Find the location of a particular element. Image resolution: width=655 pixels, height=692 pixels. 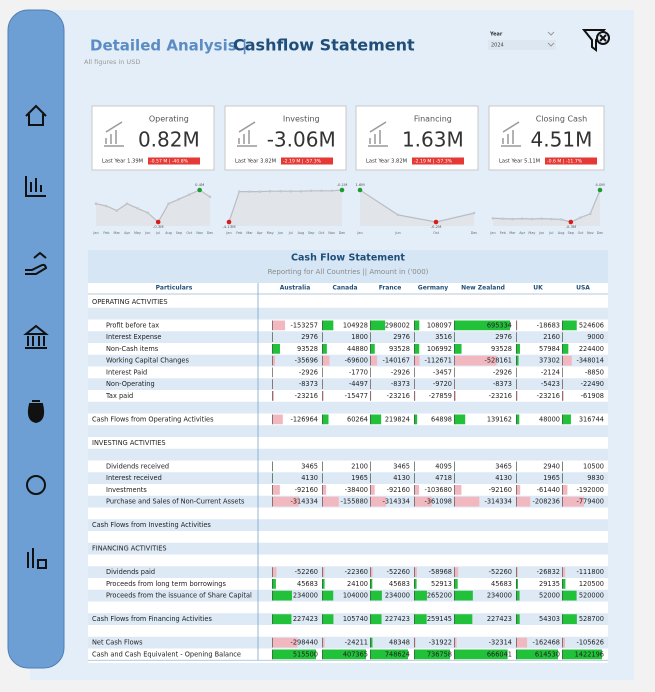

row-label: Cash Flows from Investing Activities is located at coordinates (151, 525).